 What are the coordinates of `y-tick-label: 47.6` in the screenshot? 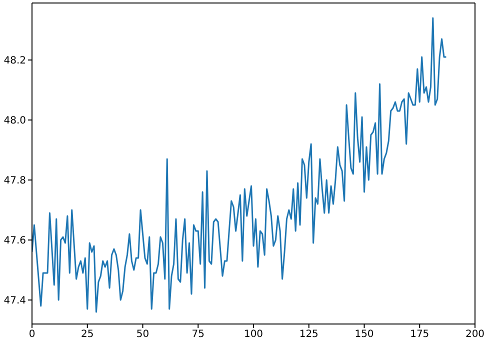 It's located at (15, 241).